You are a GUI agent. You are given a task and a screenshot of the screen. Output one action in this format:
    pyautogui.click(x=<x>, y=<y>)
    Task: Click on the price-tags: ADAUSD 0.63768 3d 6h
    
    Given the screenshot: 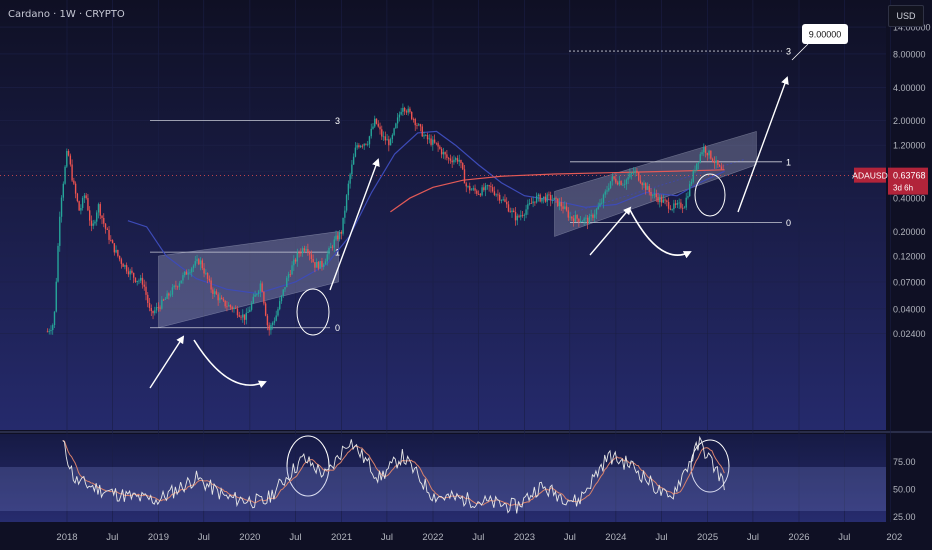 What is the action you would take?
    pyautogui.click(x=890, y=181)
    